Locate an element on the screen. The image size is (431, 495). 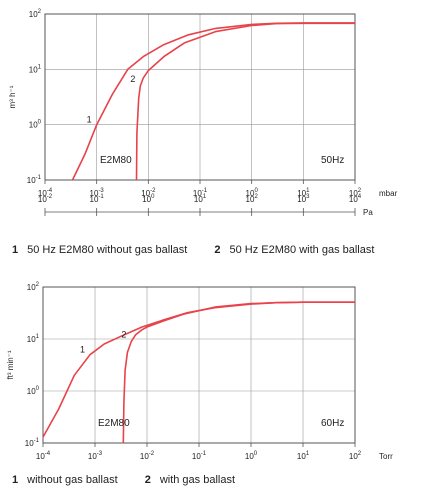
pa-tick-label: 10³ is located at coordinates (303, 199).